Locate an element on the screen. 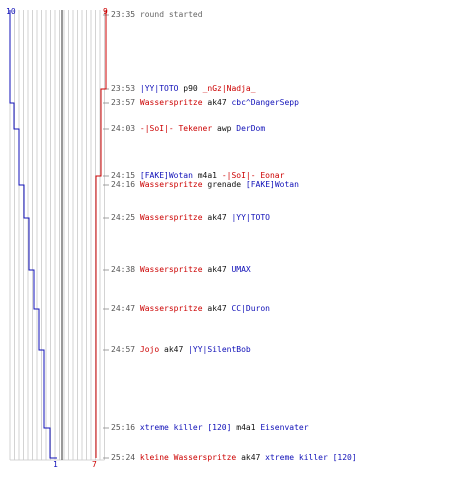 The height and width of the screenshot is (500, 450). event-row: 24:03 -|SoI|- Tekener awp DerDom is located at coordinates (188, 129).